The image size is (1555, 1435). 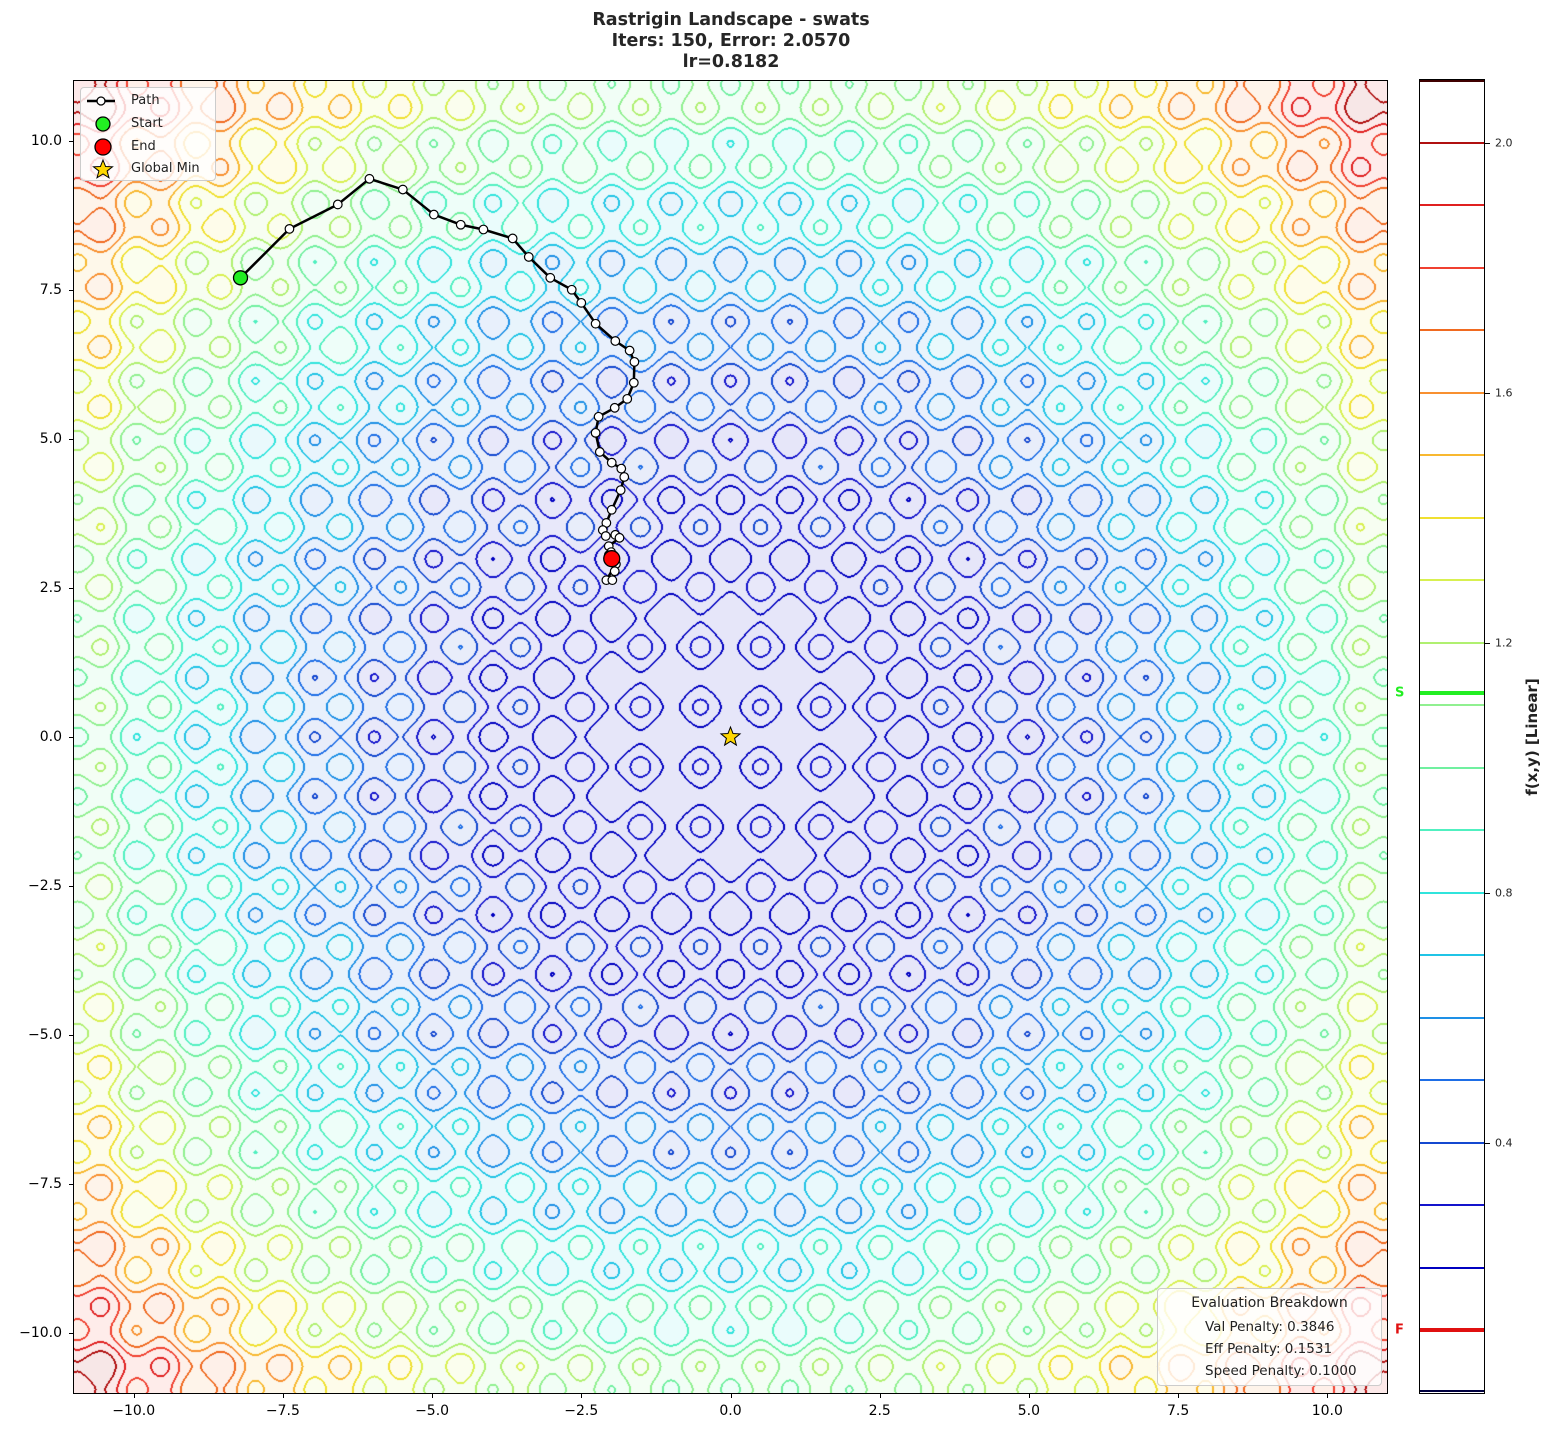 I want to click on end-marker, so click(x=612, y=559).